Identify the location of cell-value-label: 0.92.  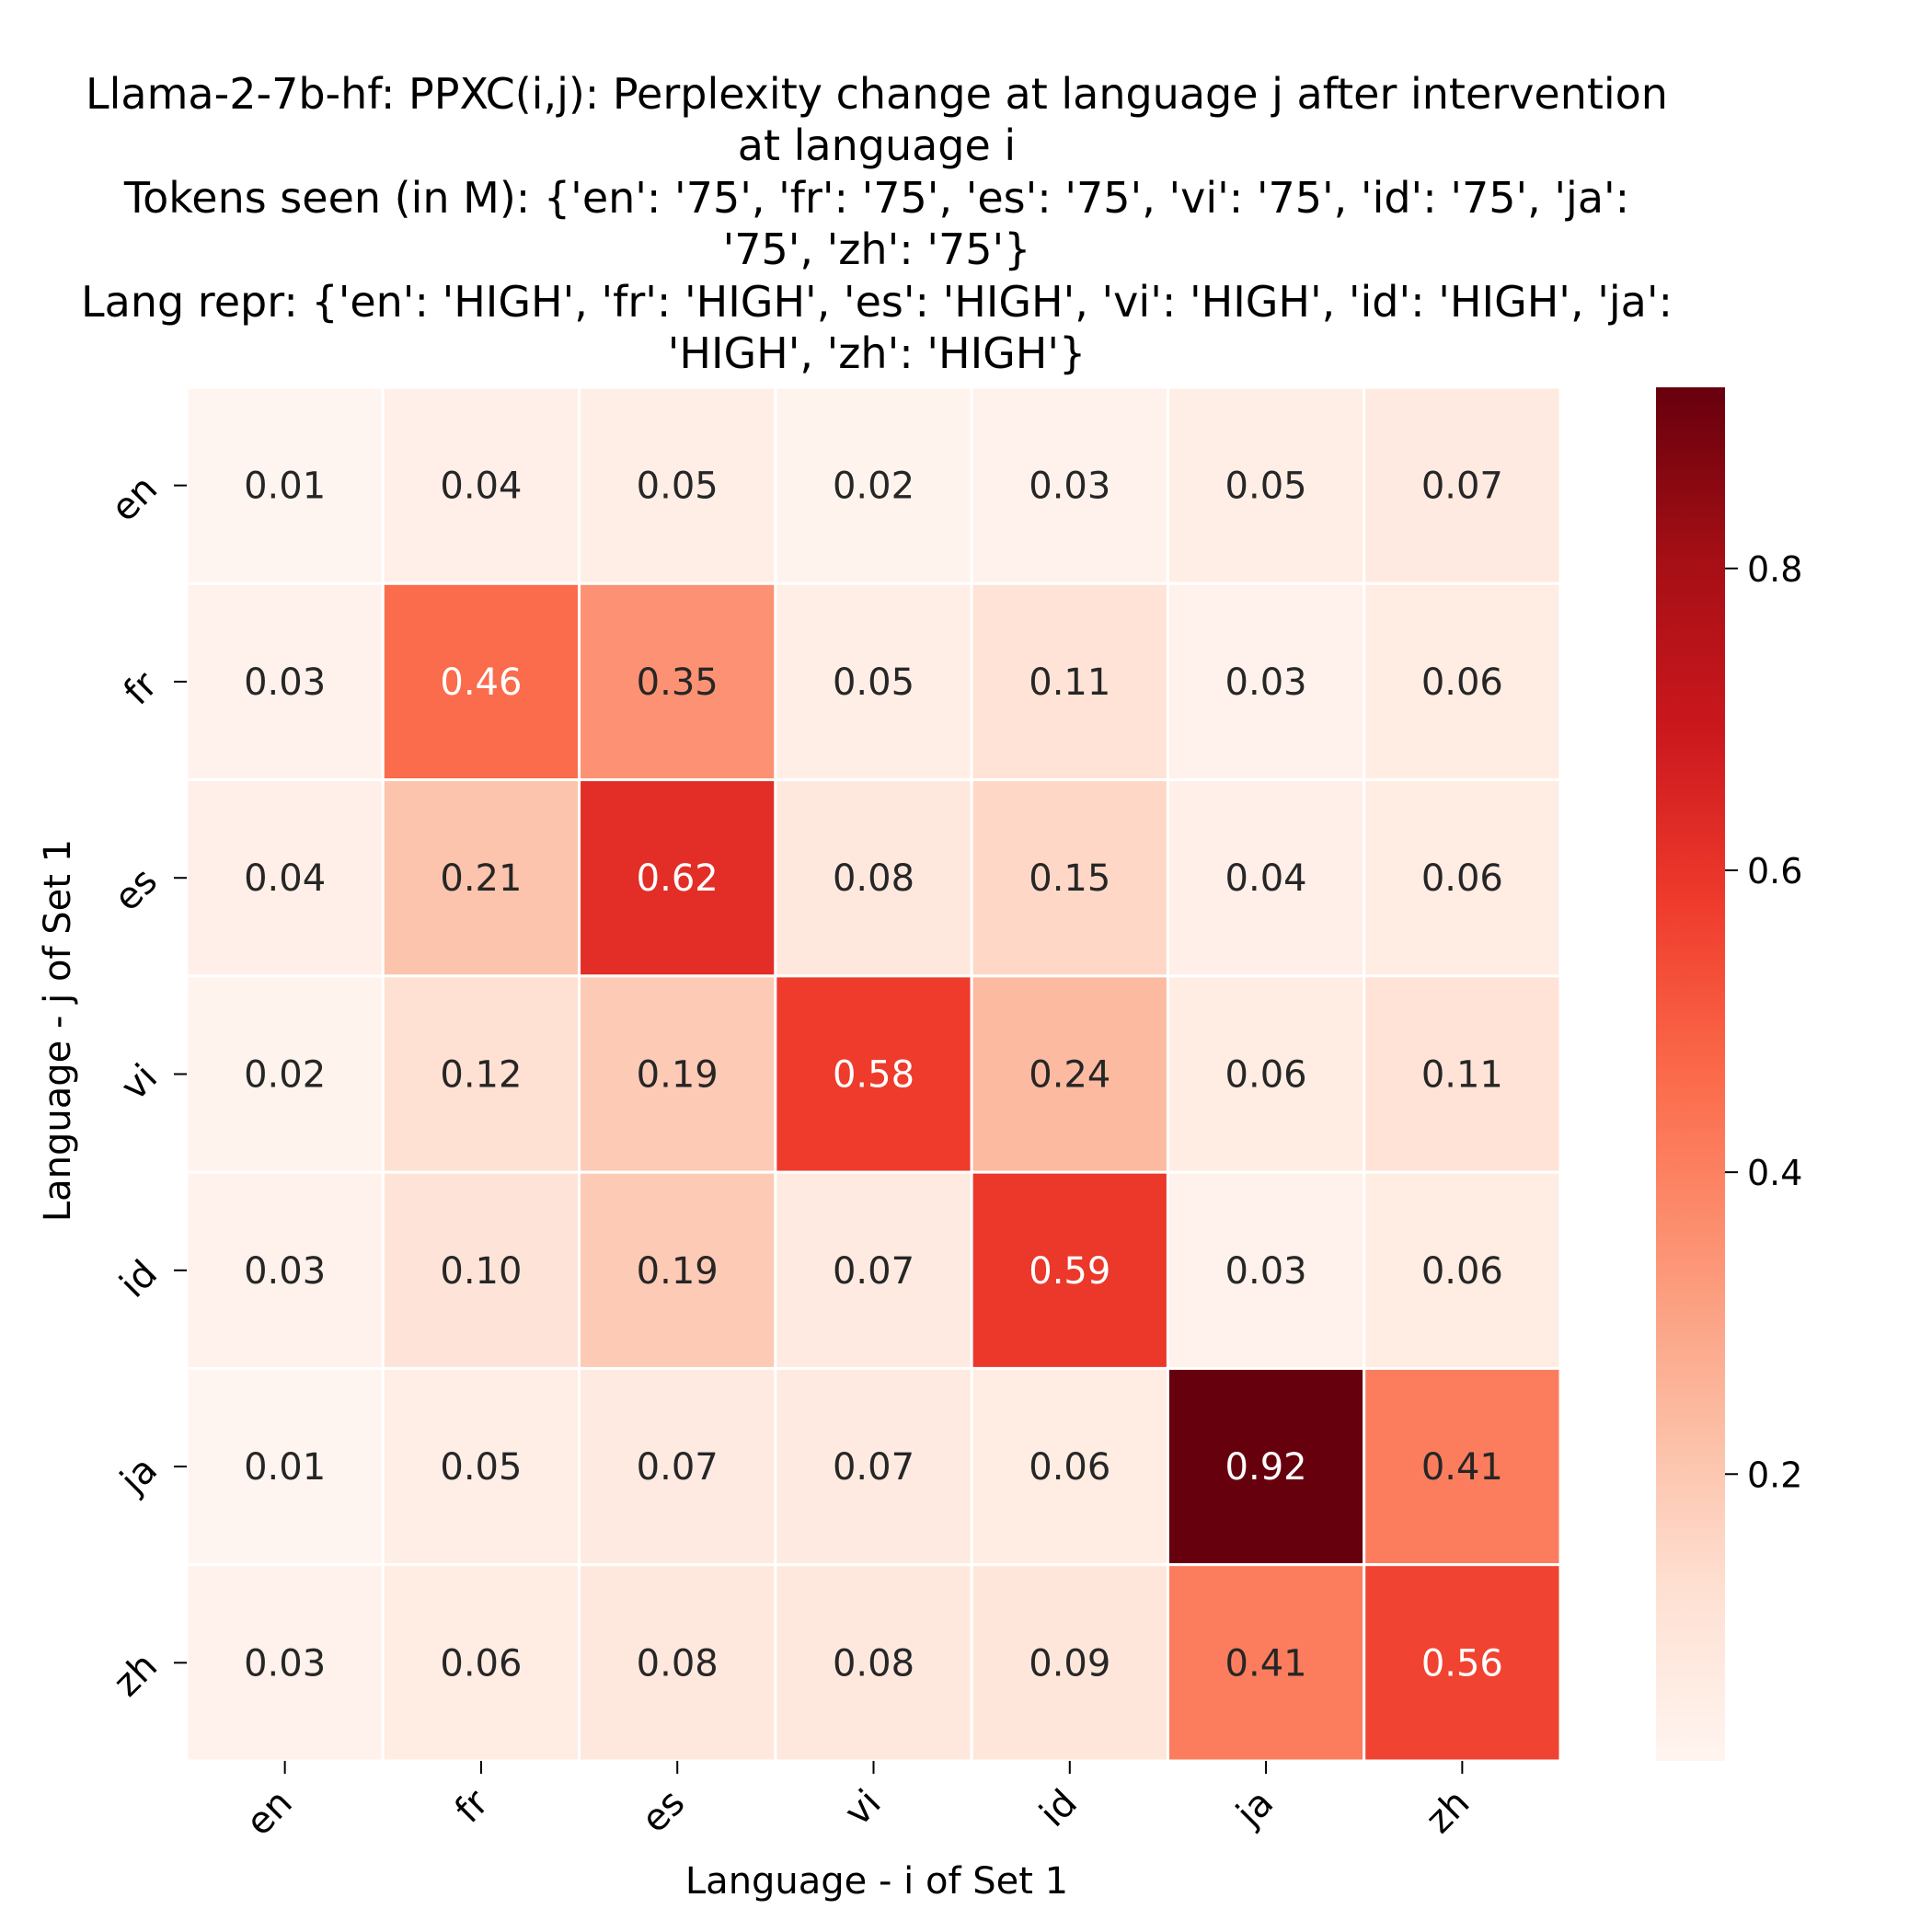
(1266, 1467).